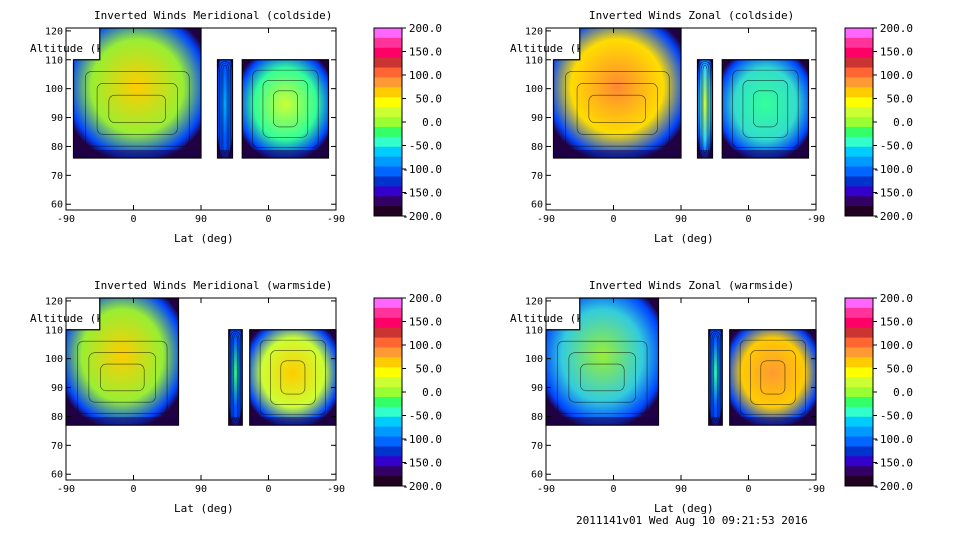 The height and width of the screenshot is (540, 960). What do you see at coordinates (422, 193) in the screenshot?
I see `colorbar-tick-label: -150.0` at bounding box center [422, 193].